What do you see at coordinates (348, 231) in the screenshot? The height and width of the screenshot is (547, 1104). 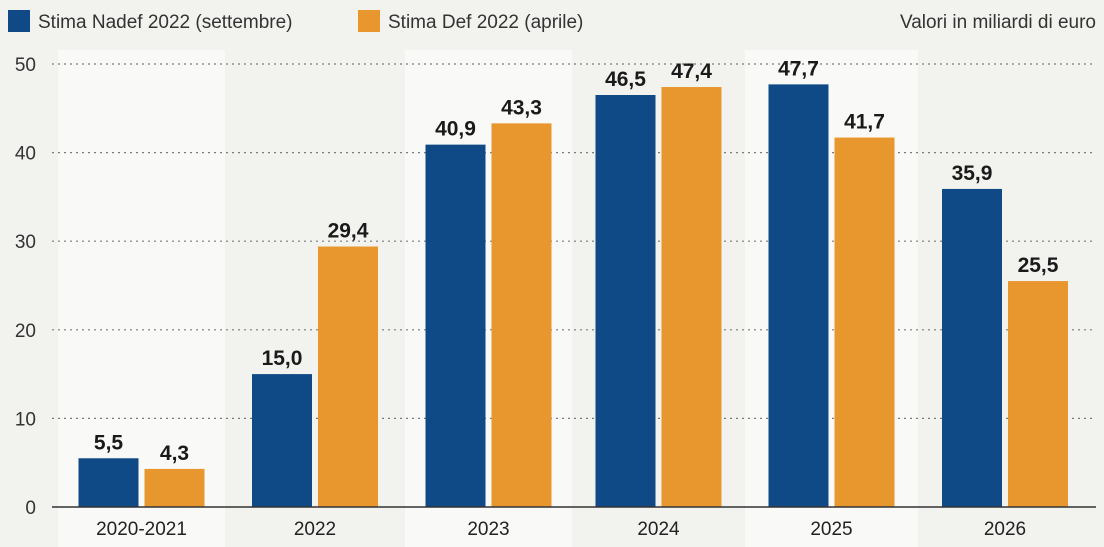 I see `data-label: 29,4` at bounding box center [348, 231].